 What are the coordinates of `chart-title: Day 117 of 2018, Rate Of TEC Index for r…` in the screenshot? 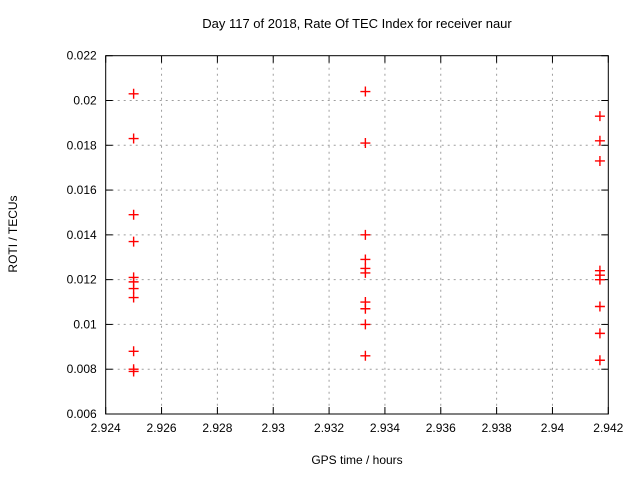 It's located at (357, 23).